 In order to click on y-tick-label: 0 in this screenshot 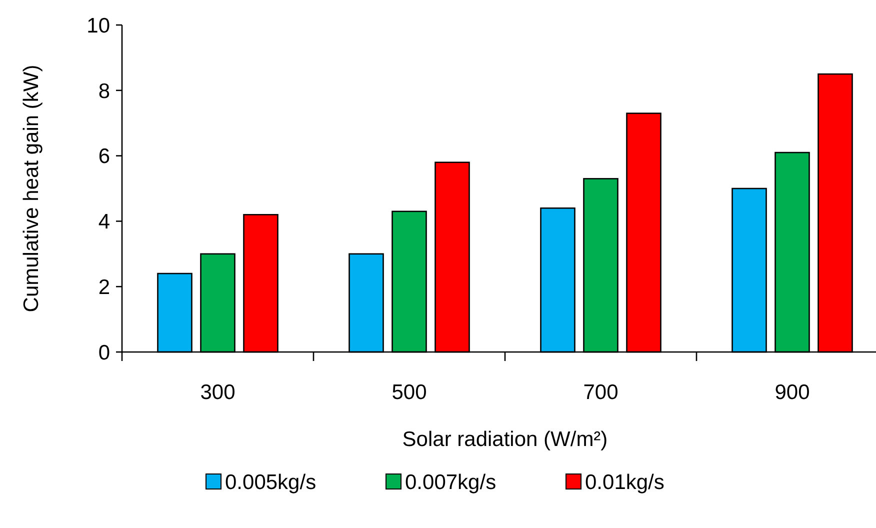, I will do `click(104, 352)`.